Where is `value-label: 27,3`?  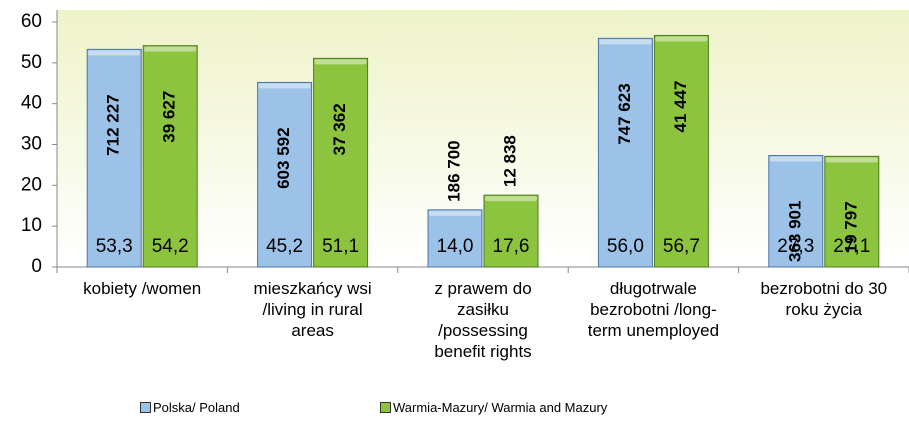 value-label: 27,3 is located at coordinates (795, 246).